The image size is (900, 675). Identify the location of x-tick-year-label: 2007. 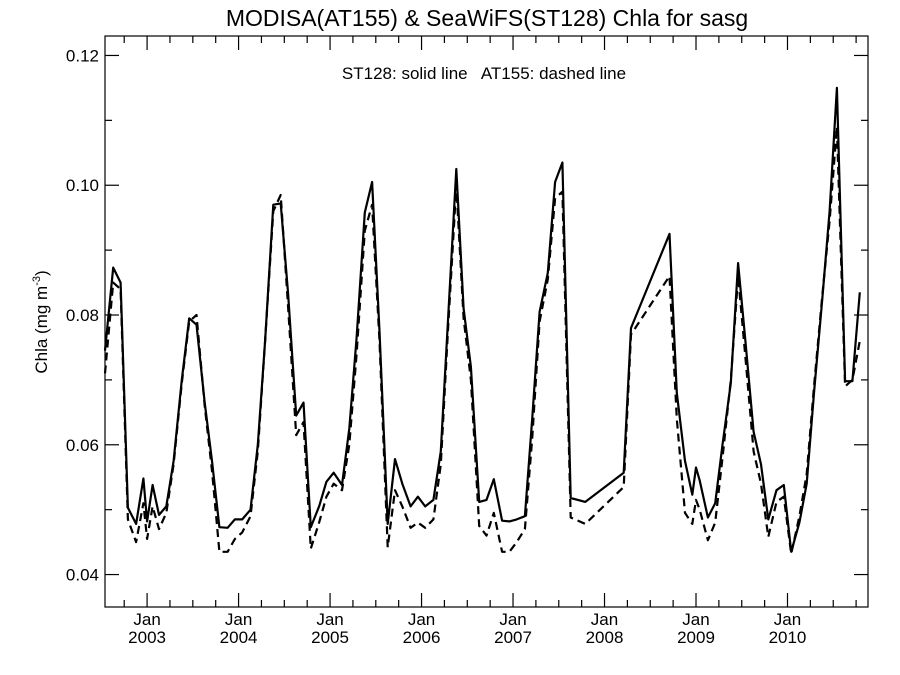
(513, 637).